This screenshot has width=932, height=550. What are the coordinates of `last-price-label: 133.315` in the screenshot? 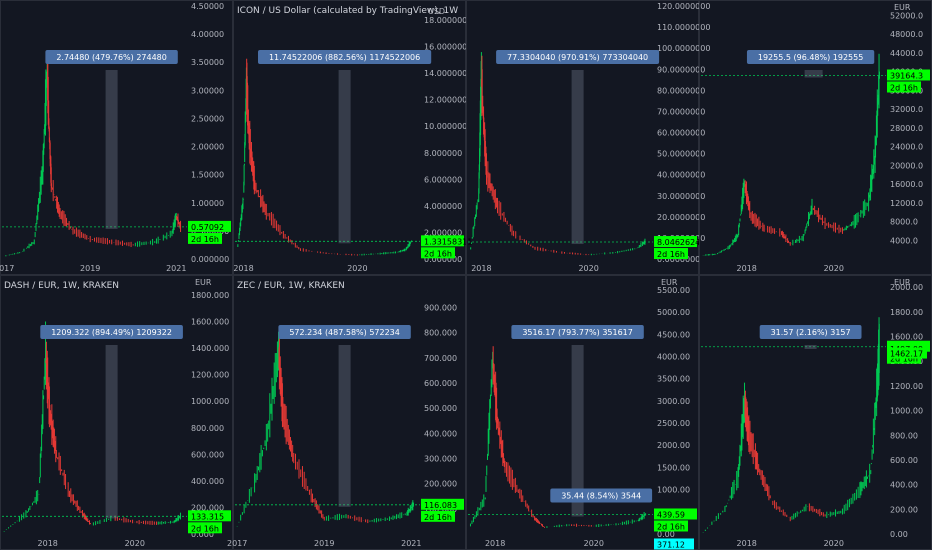 It's located at (207, 516).